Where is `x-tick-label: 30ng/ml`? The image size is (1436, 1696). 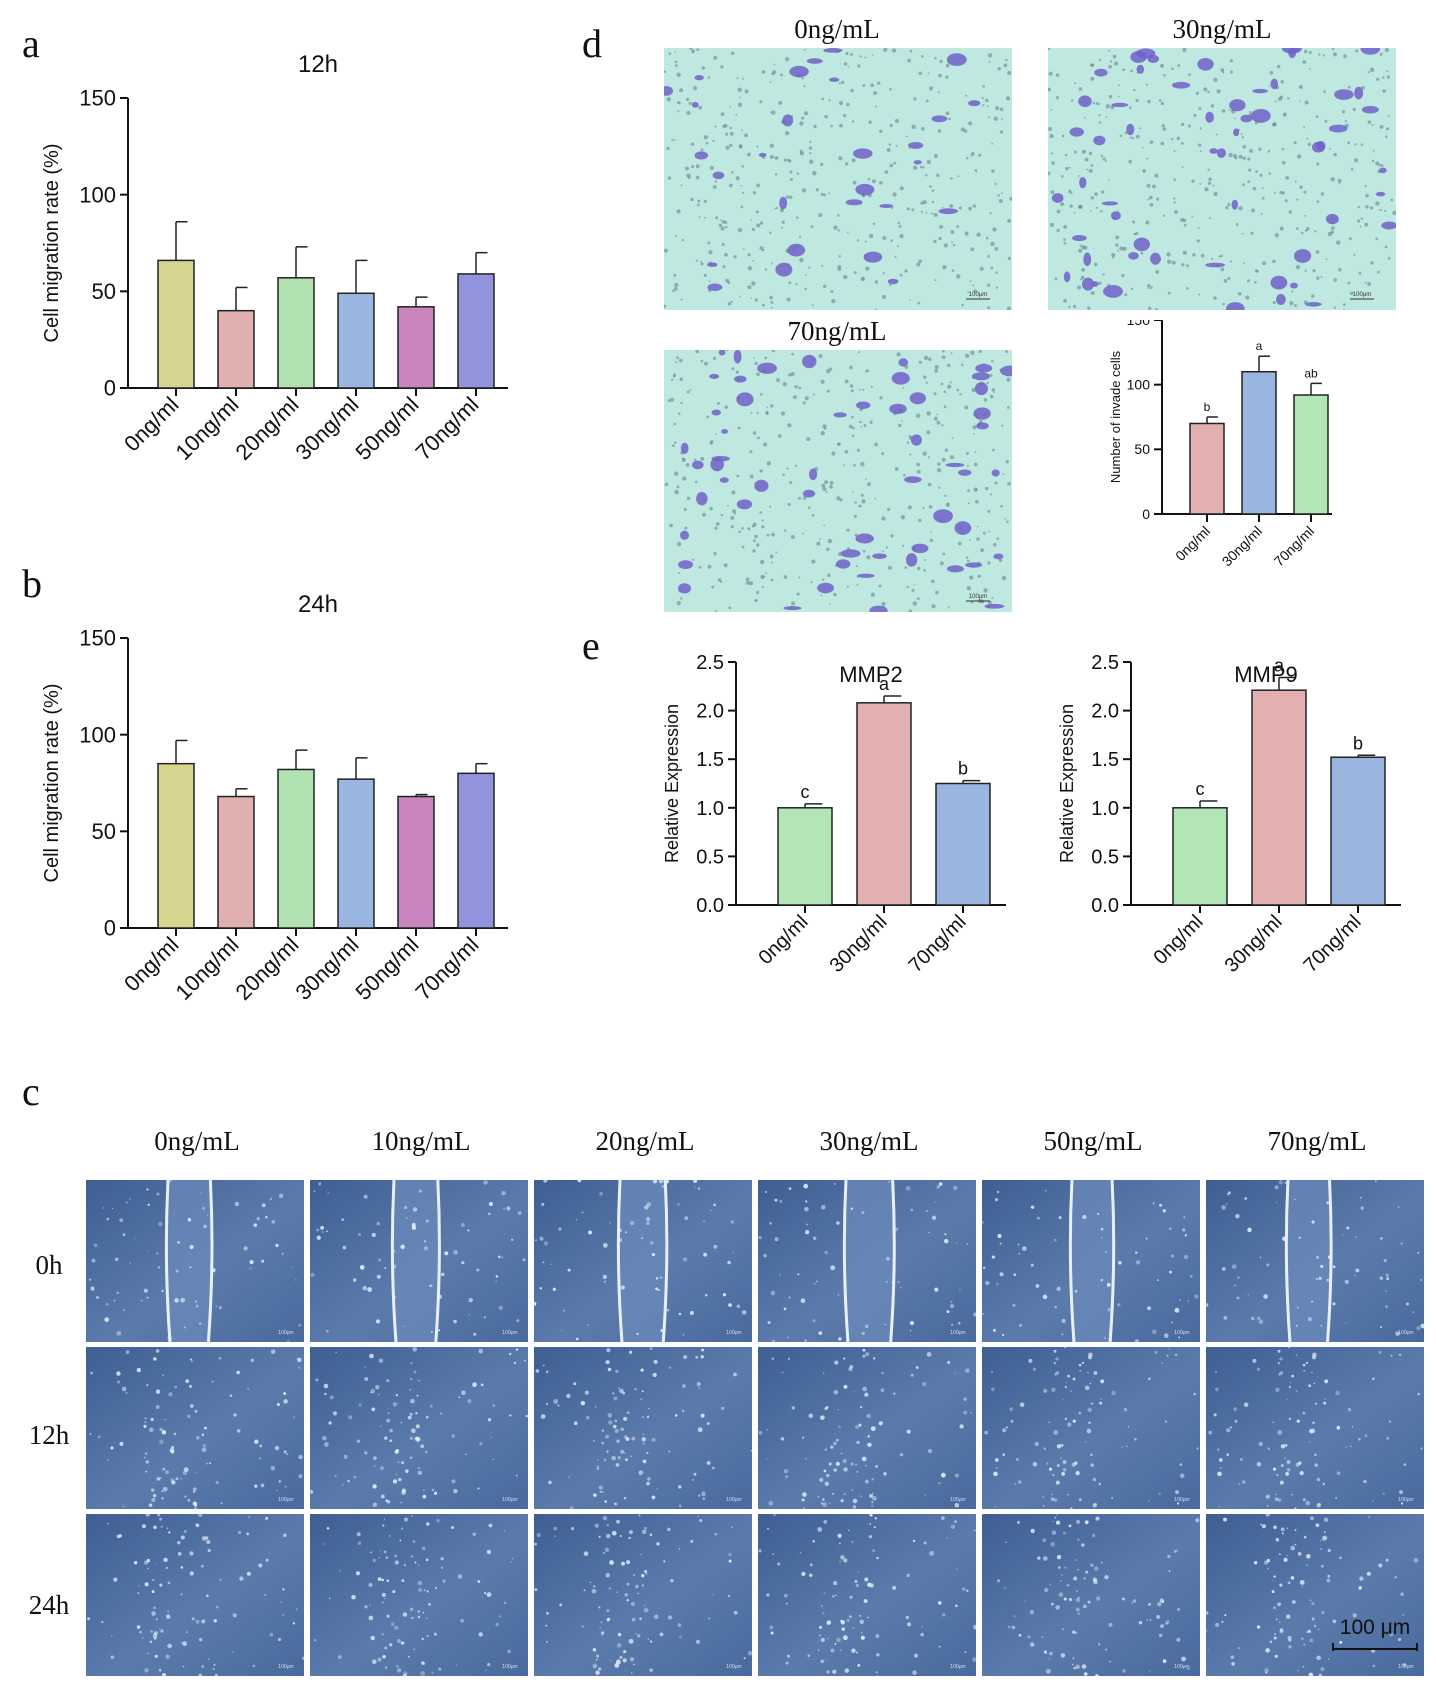
x-tick-label: 30ng/ml is located at coordinates (859, 944).